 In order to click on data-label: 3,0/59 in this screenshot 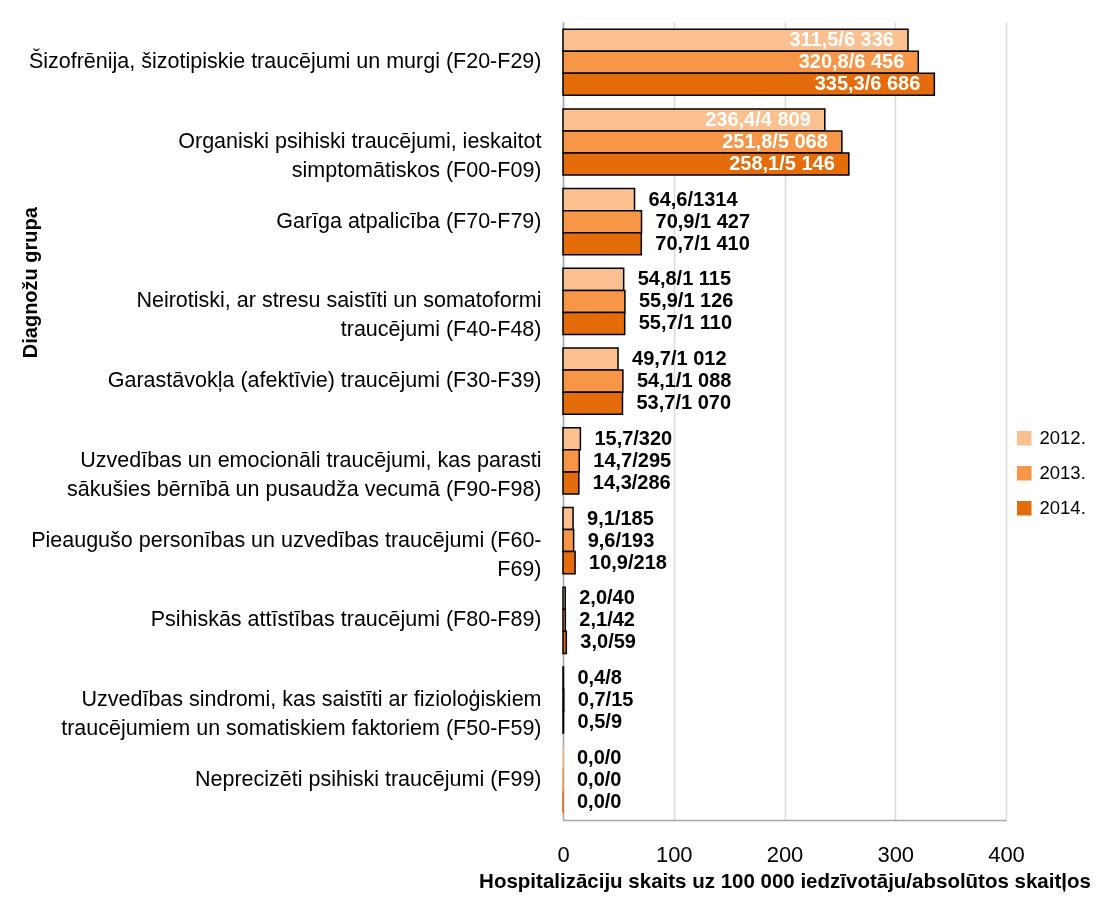, I will do `click(608, 641)`.